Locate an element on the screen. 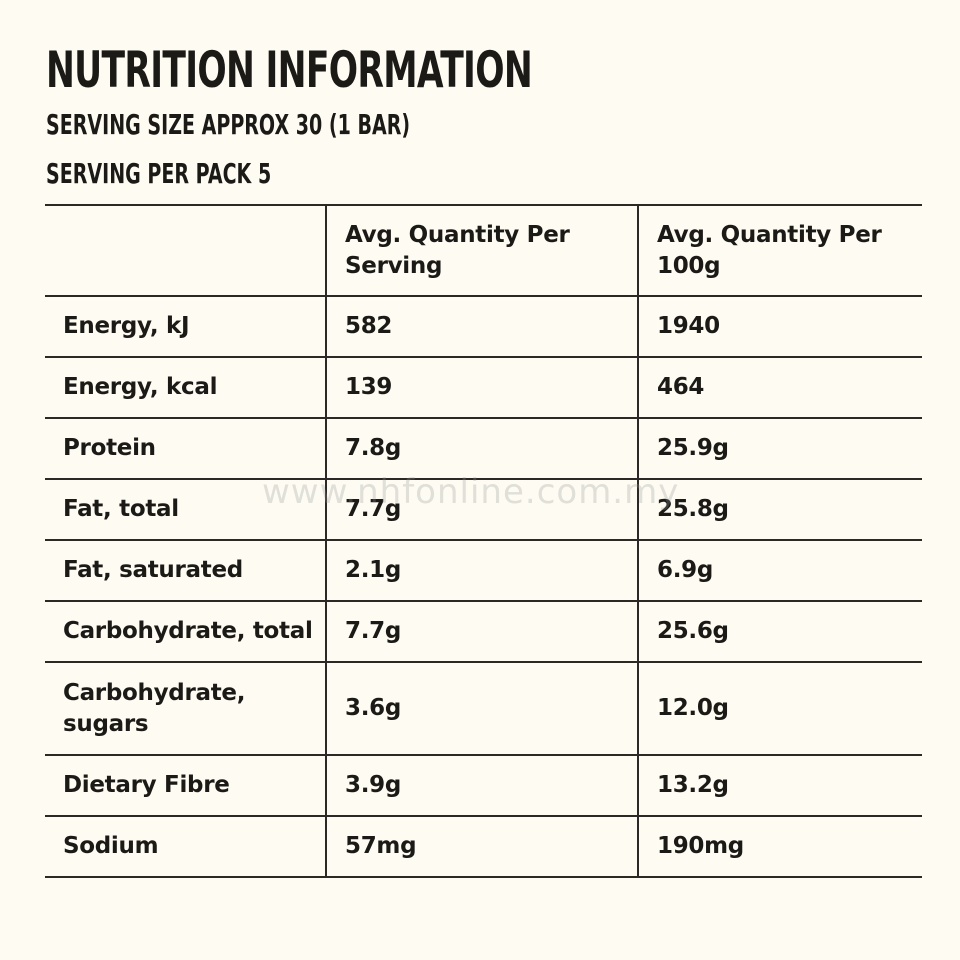 This screenshot has width=960, height=960. nutrient-name: Energy, kJ is located at coordinates (185, 326).